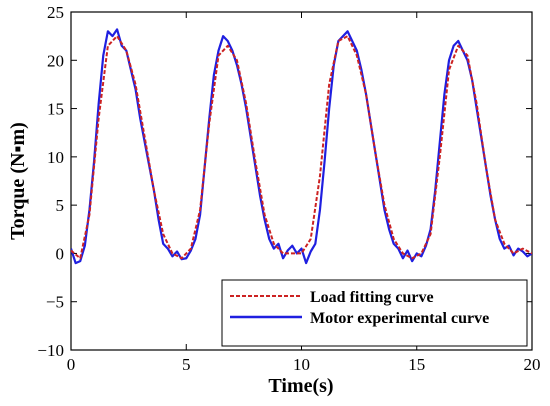  I want to click on legend-box, so click(374, 313).